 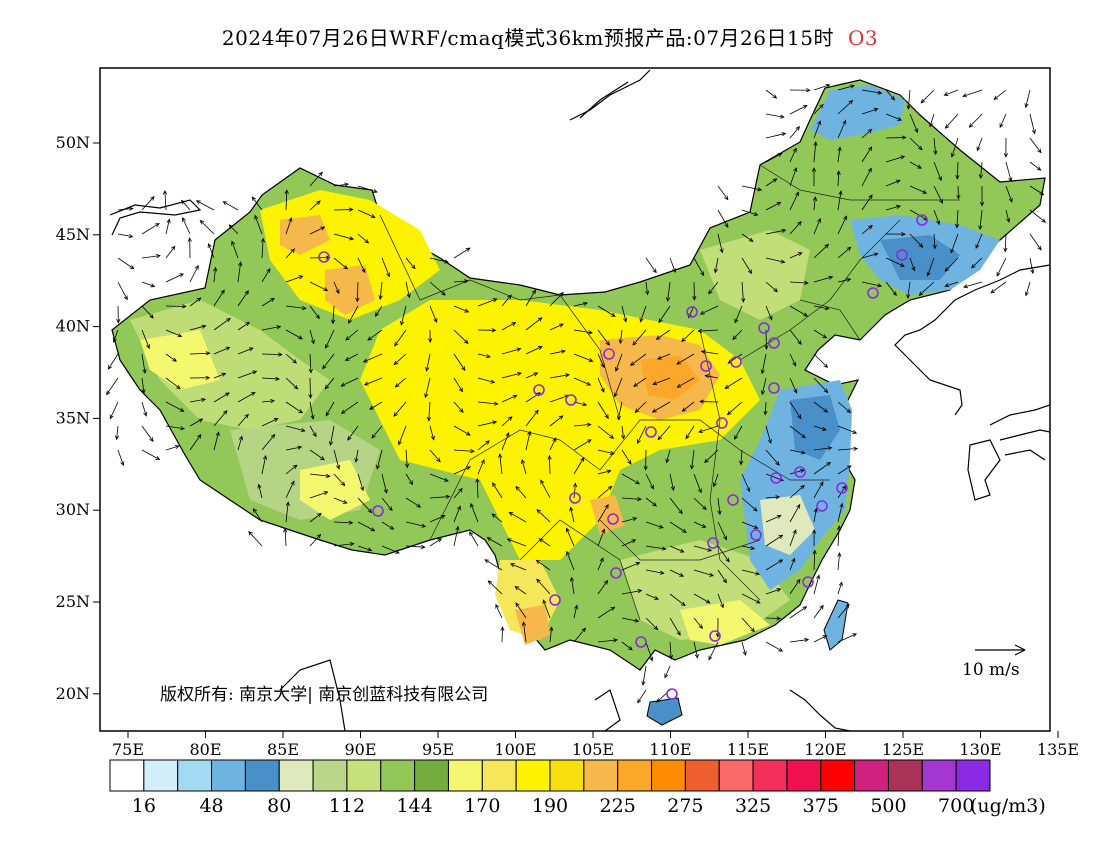 I want to click on x-tick-label: 115E, so click(x=748, y=749).